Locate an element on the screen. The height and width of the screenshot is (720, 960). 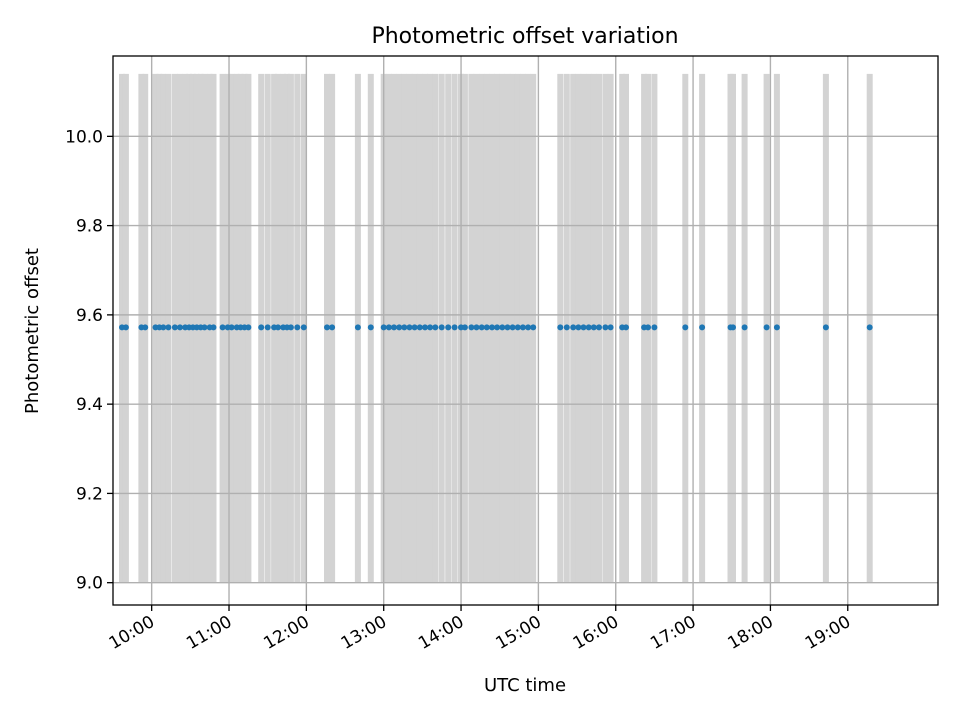
x-tick-label: 14:00 is located at coordinates (441, 633).